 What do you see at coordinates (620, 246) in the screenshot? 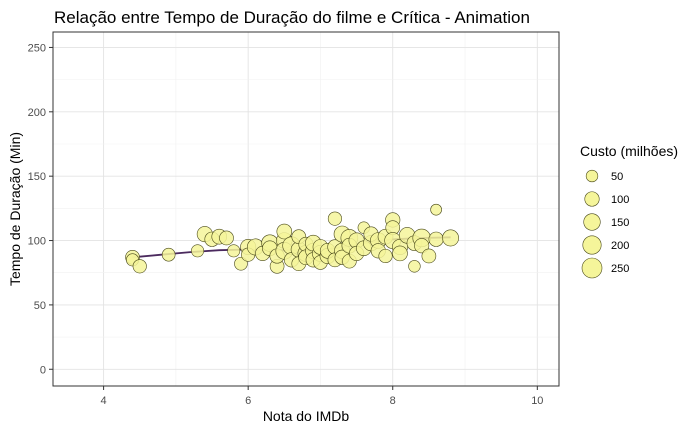
I see `legend-label: 200` at bounding box center [620, 246].